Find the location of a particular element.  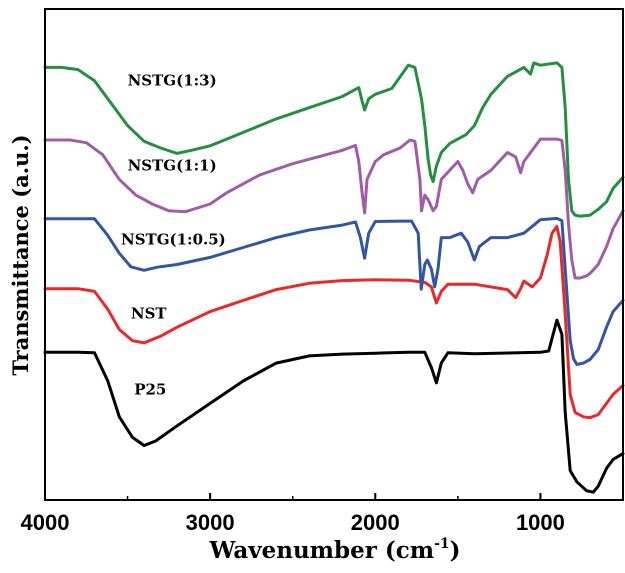

x-axis-title-main: Wavenumber (cm is located at coordinates (321, 550).